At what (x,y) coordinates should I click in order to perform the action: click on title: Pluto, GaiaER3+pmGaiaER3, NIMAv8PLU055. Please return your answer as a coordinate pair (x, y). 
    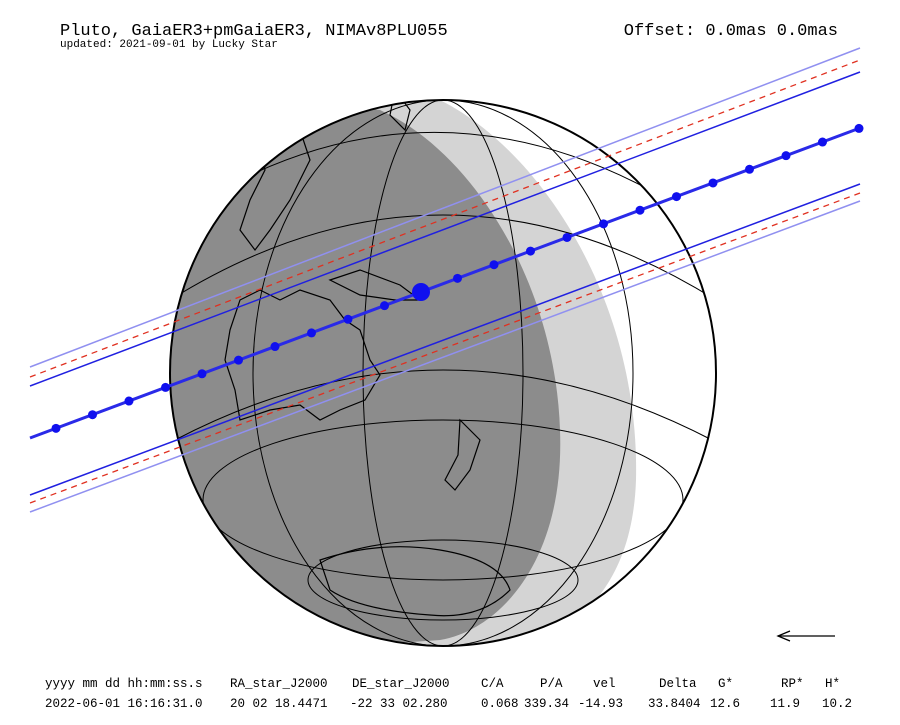
    Looking at the image, I should click on (254, 31).